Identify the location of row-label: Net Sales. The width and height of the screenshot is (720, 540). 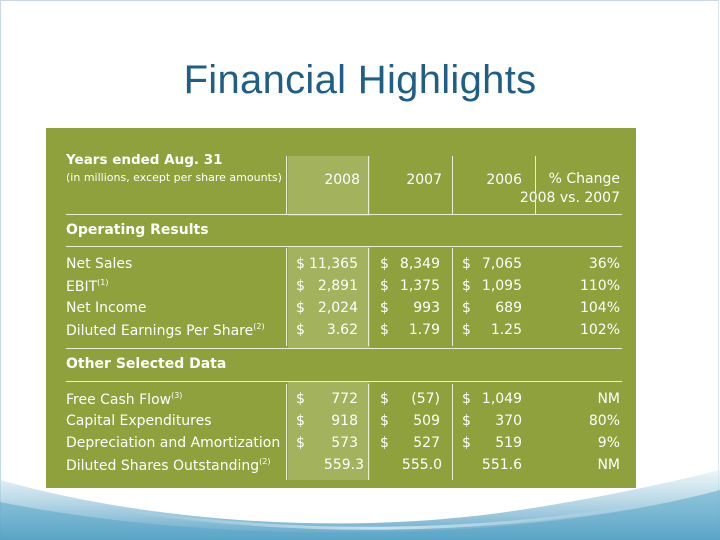
(99, 264).